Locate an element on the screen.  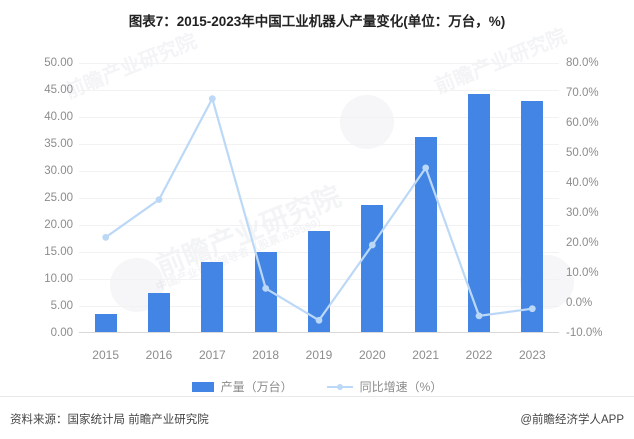
legend-item-bar: 产量（万台） is located at coordinates (242, 386).